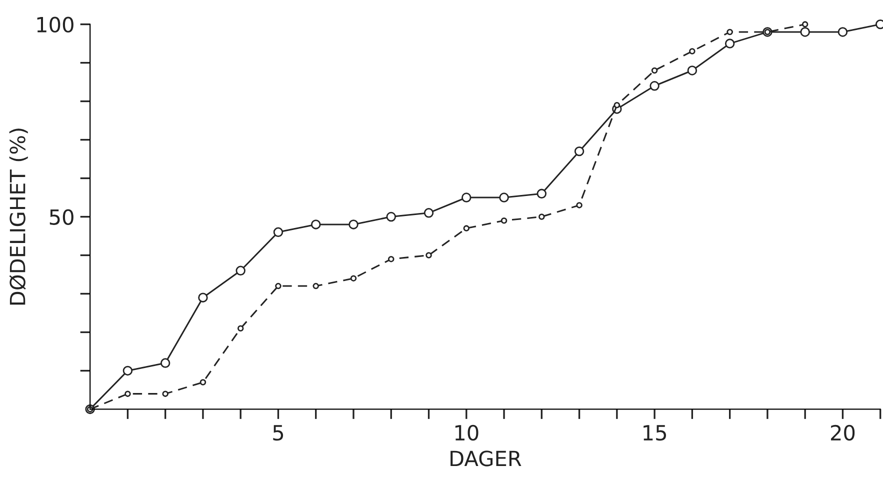 The image size is (883, 486). I want to click on y-axis-title: DØDELIGHET (%), so click(18, 216).